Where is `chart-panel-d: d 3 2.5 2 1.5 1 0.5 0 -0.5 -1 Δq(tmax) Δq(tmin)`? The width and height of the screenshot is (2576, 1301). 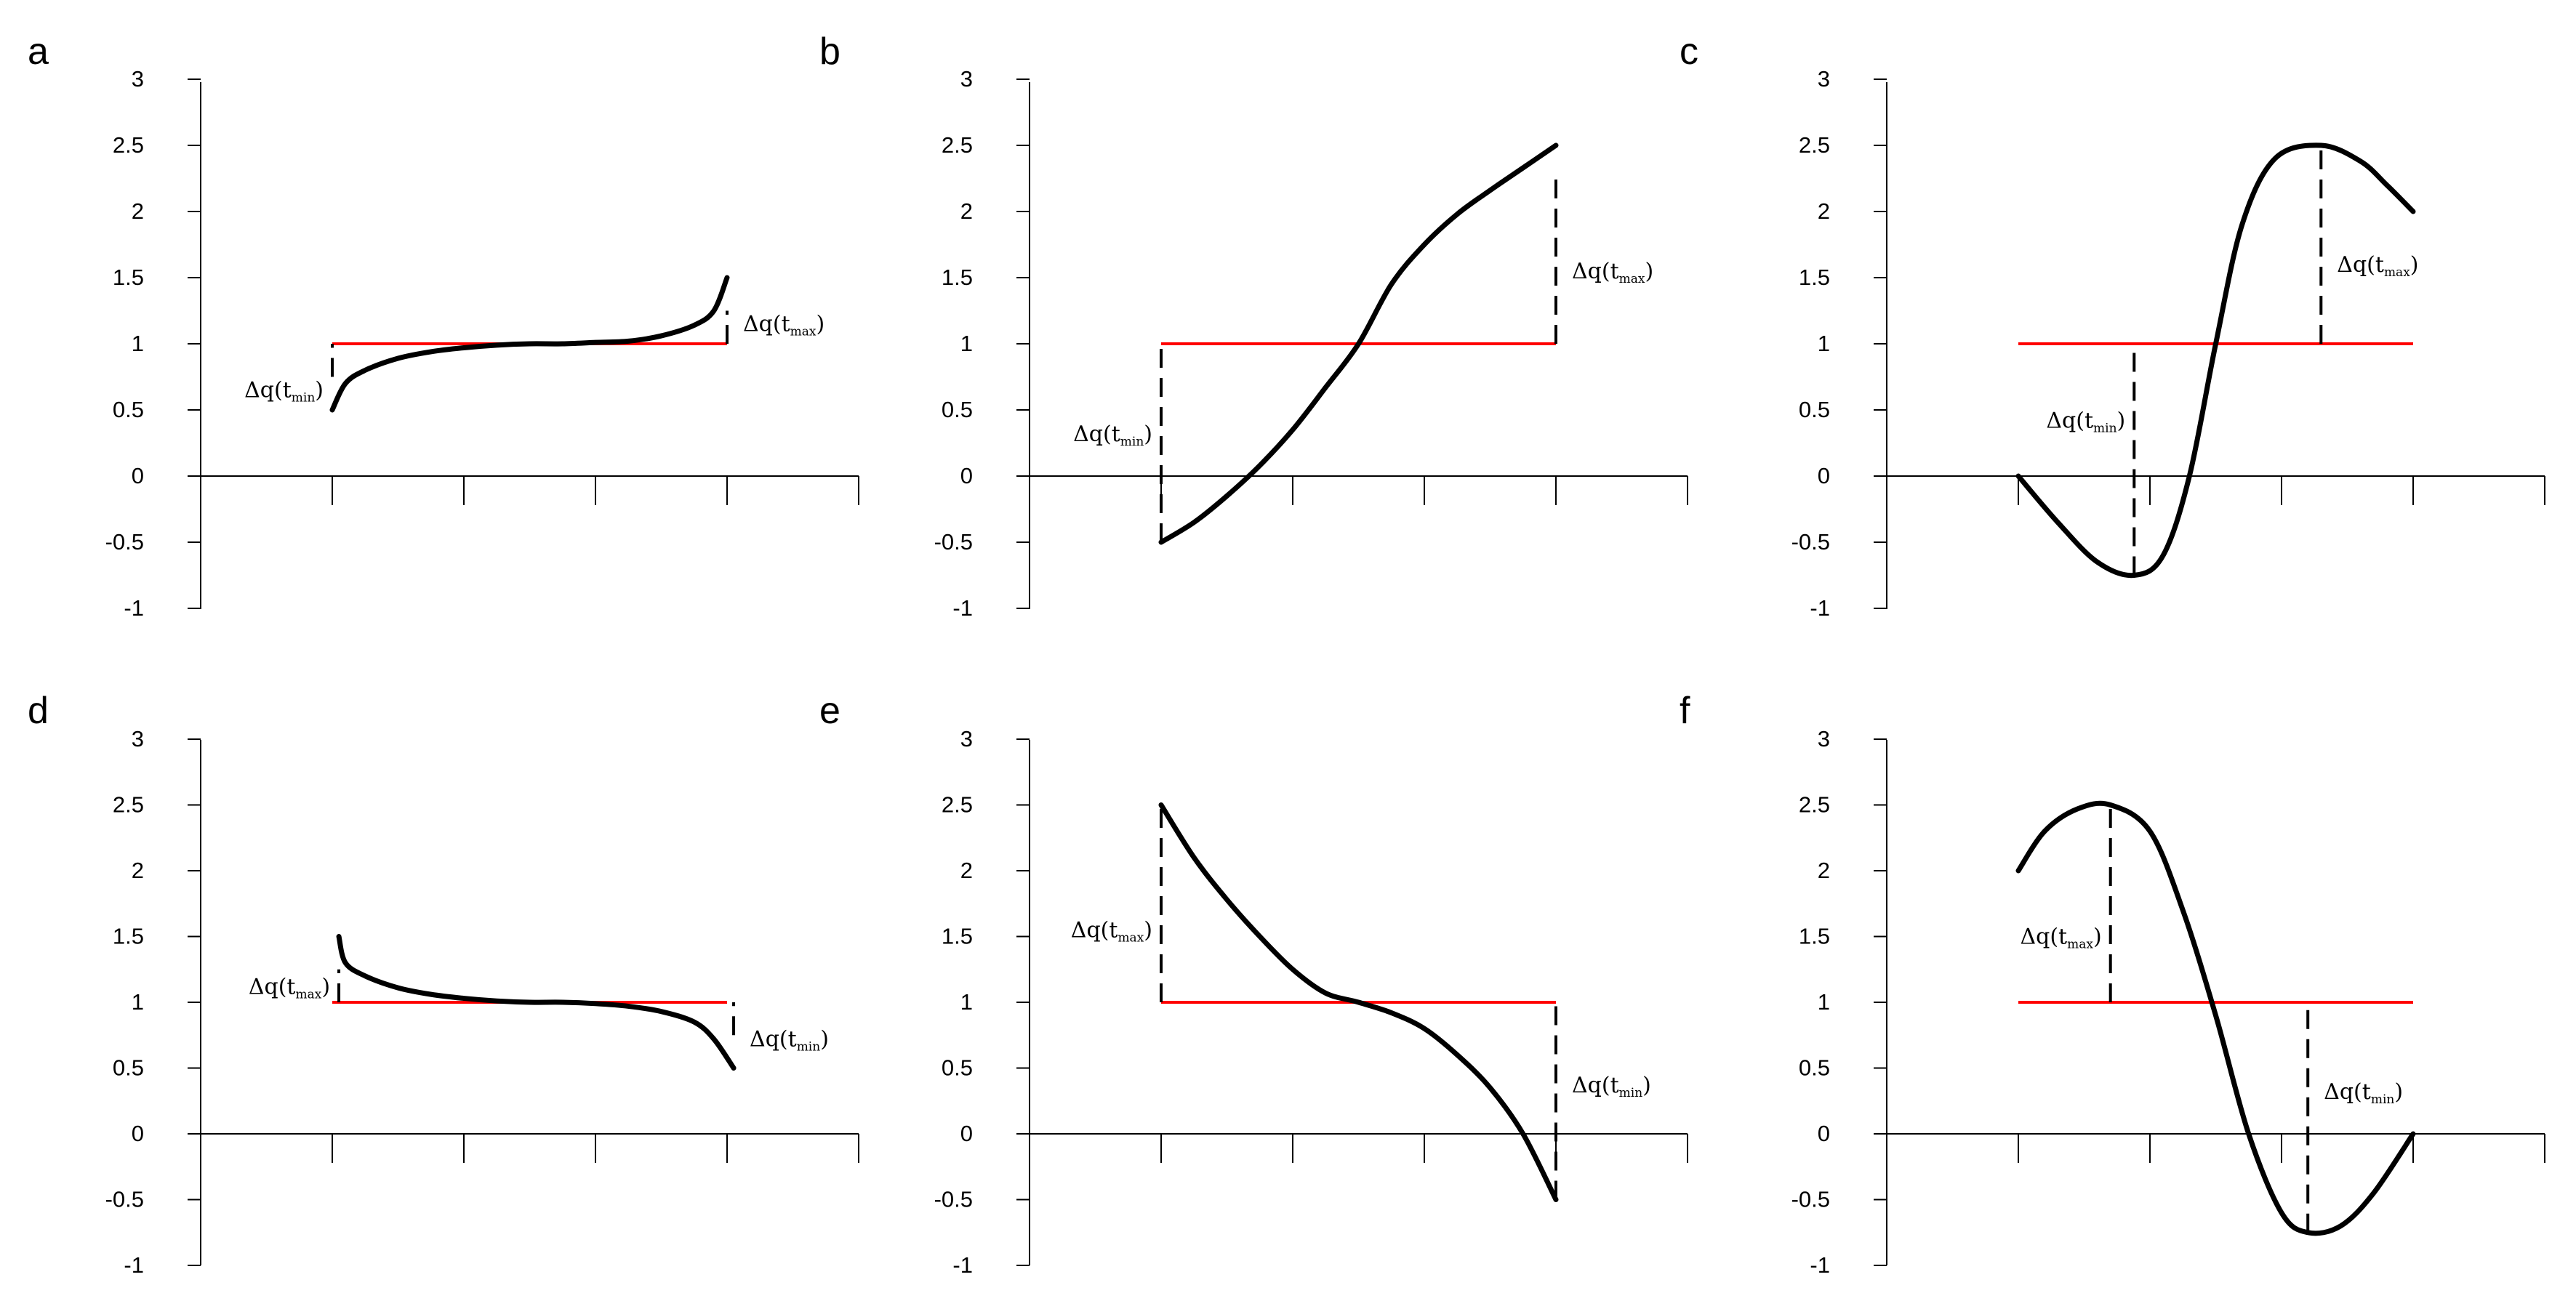 chart-panel-d: d 3 2.5 2 1.5 1 0.5 0 -0.5 -1 Δq(tmax) Δq(tmin) is located at coordinates (444, 984).